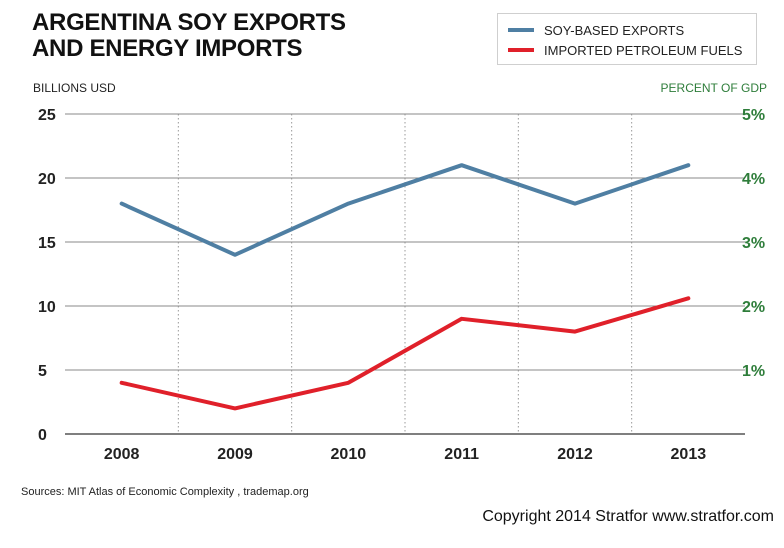 The width and height of the screenshot is (784, 548). What do you see at coordinates (405, 210) in the screenshot?
I see `series-line-soy-based-exports` at bounding box center [405, 210].